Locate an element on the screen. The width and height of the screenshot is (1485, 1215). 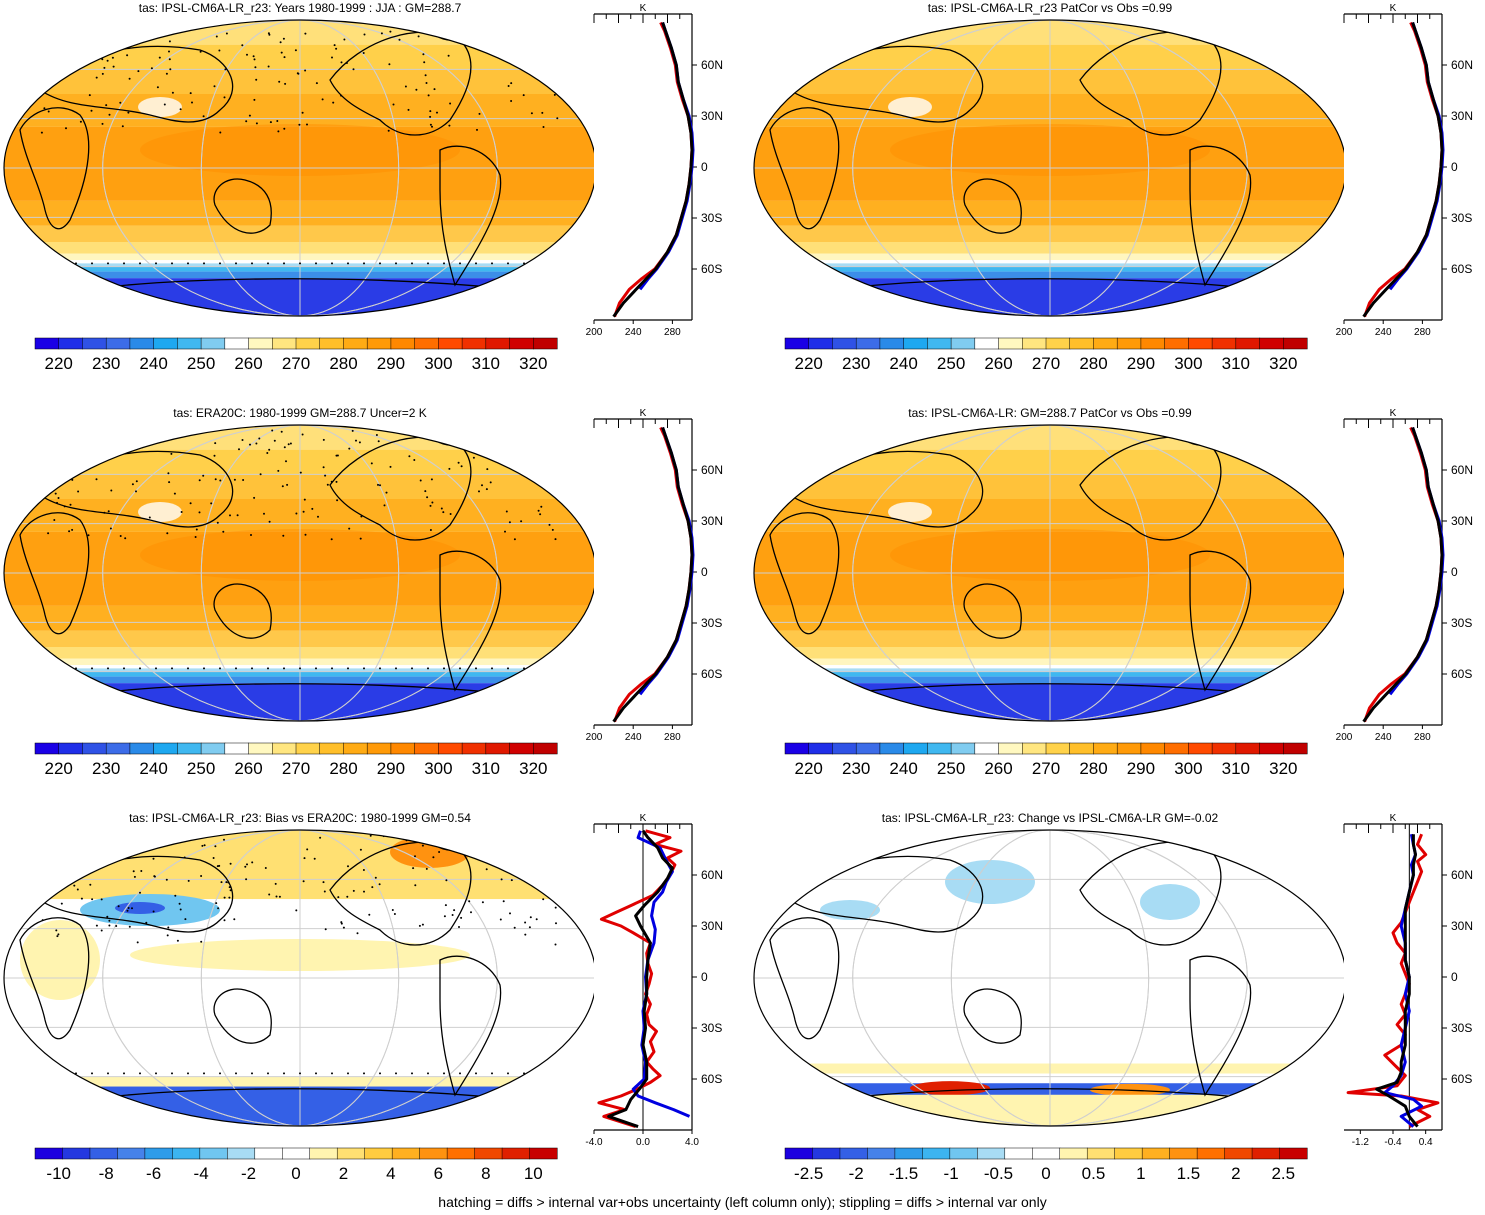
colorbar-tick-label: 260 is located at coordinates (248, 363).